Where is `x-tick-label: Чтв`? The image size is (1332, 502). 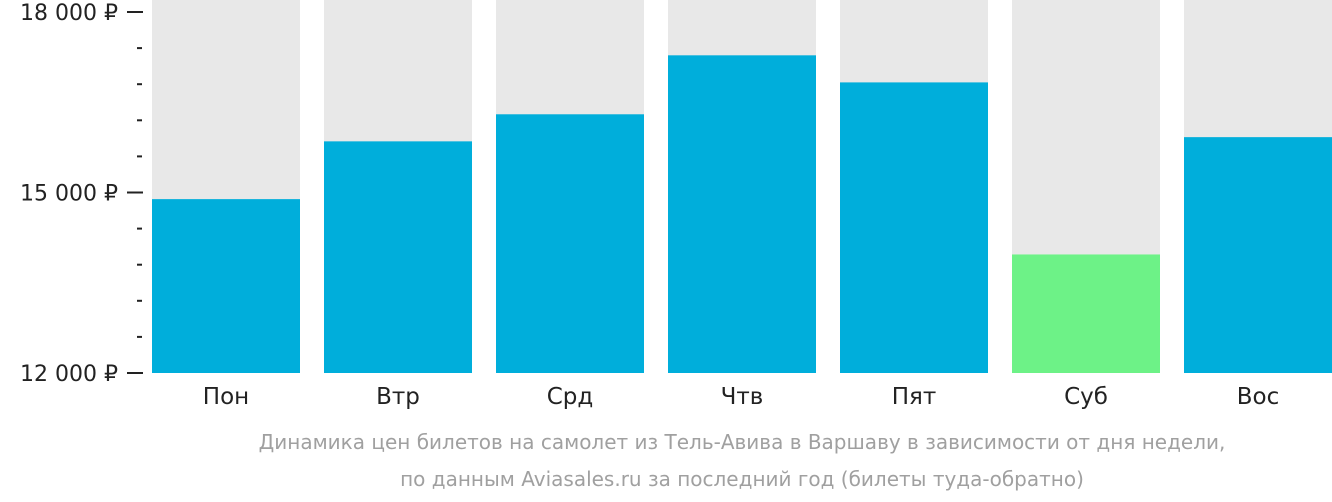
x-tick-label: Чтв is located at coordinates (742, 397).